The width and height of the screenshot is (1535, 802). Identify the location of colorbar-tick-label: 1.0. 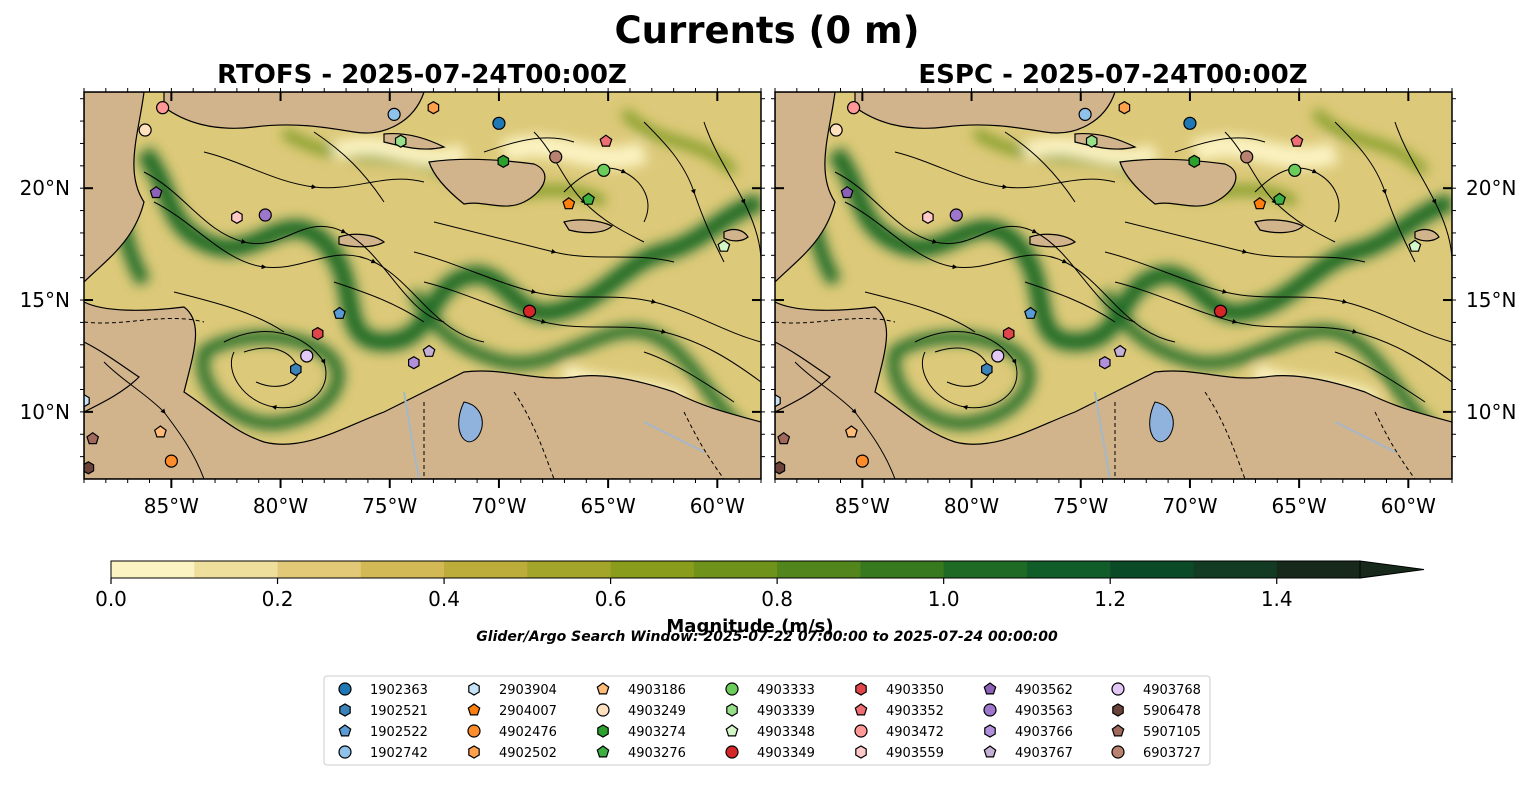
(944, 599).